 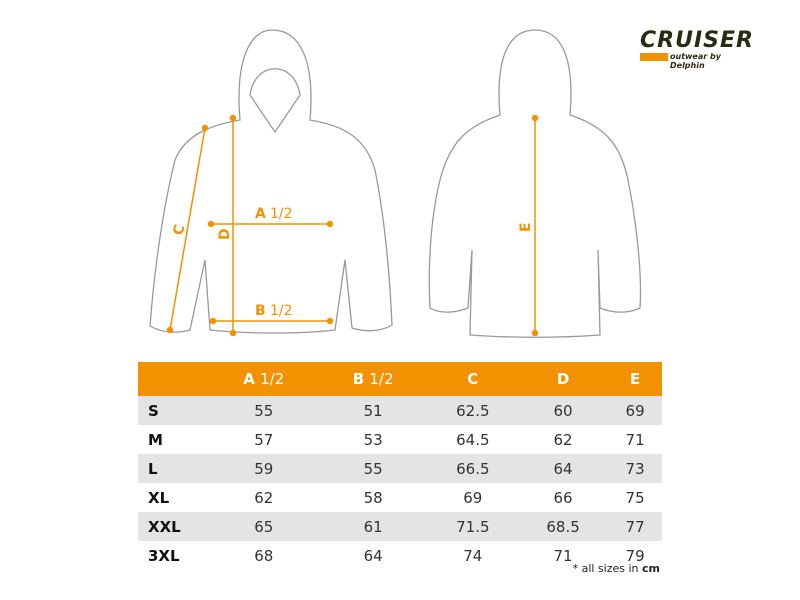 What do you see at coordinates (472, 410) in the screenshot?
I see `table-cell: 62.5` at bounding box center [472, 410].